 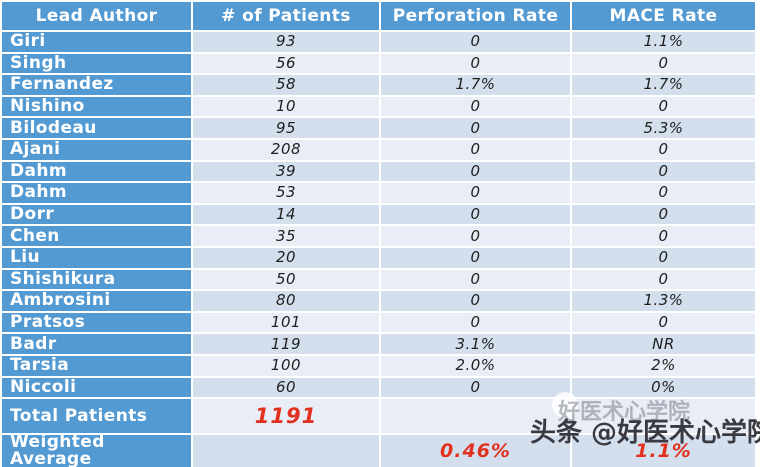 What do you see at coordinates (96, 149) in the screenshot?
I see `author-cell: Ajani` at bounding box center [96, 149].